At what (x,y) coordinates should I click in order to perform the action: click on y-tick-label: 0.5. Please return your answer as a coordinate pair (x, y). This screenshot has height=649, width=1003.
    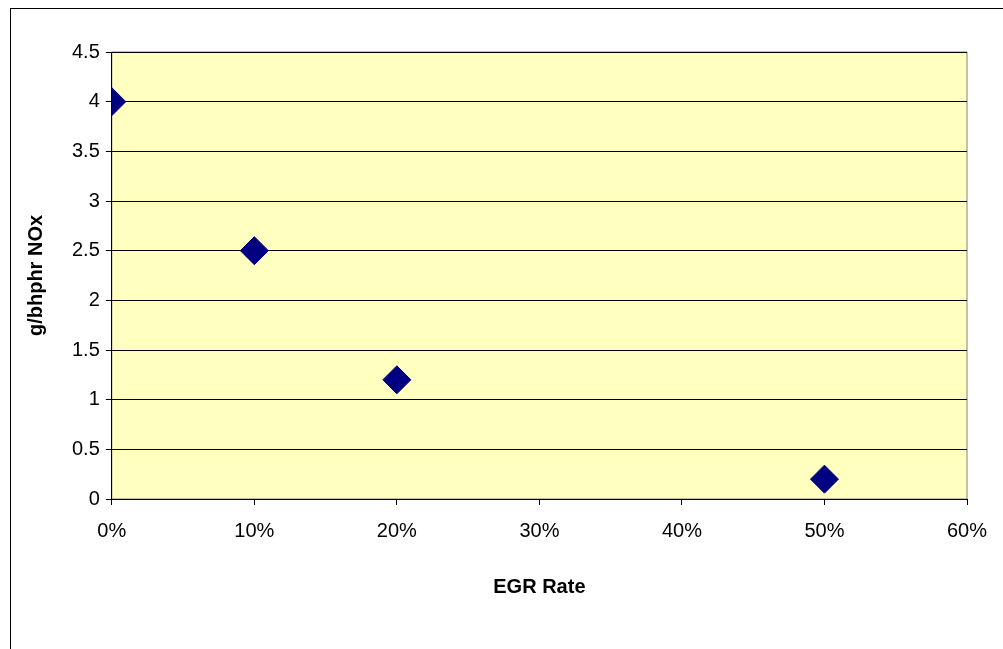
    Looking at the image, I should click on (85, 447).